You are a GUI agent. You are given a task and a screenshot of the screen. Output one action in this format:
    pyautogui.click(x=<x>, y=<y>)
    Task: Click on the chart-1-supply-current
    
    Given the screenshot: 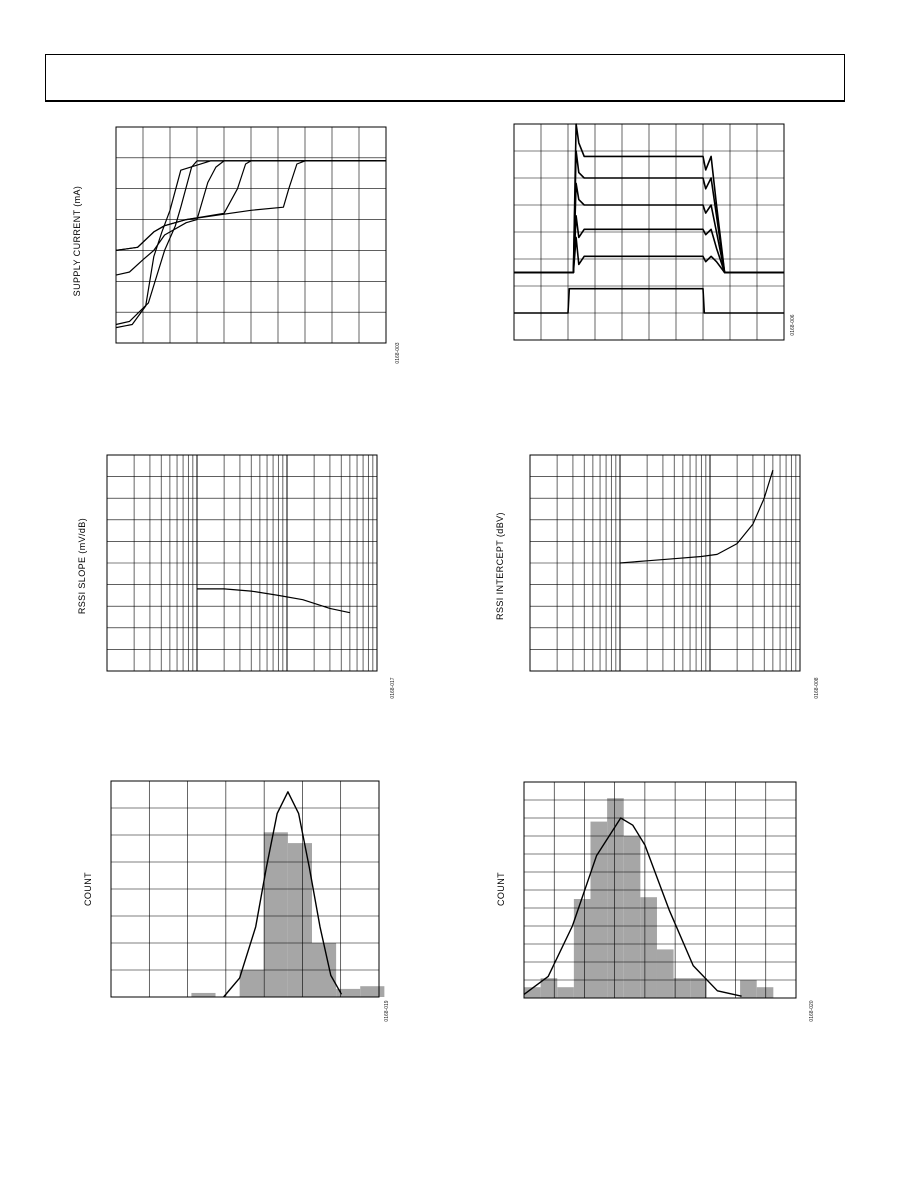 What is the action you would take?
    pyautogui.click(x=251, y=235)
    